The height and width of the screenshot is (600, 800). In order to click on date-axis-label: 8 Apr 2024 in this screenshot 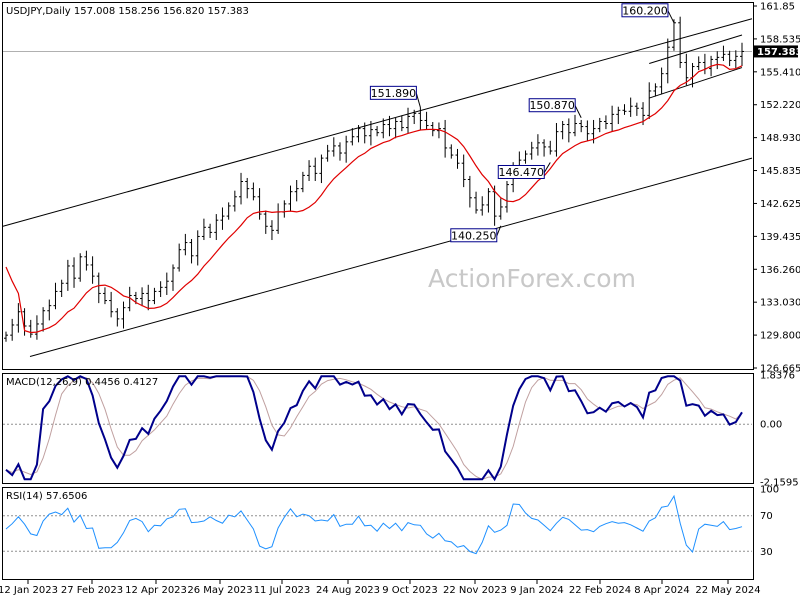, I will do `click(661, 590)`.